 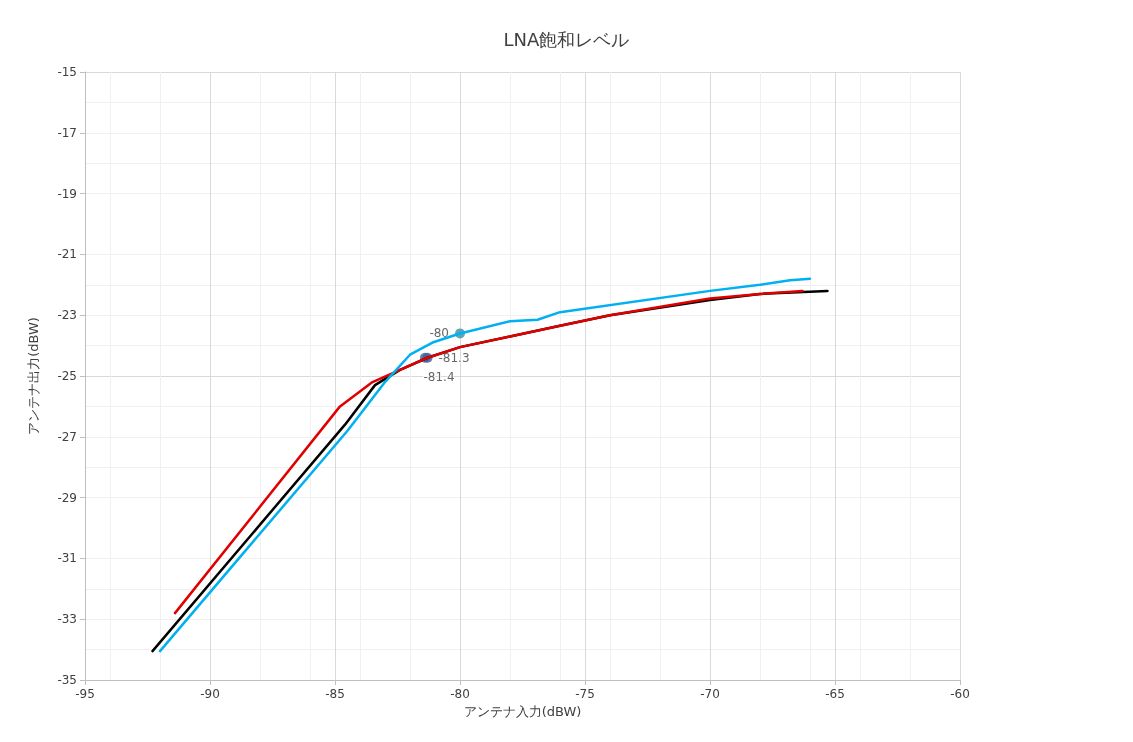 What do you see at coordinates (85, 694) in the screenshot?
I see `x-tick-label: -95` at bounding box center [85, 694].